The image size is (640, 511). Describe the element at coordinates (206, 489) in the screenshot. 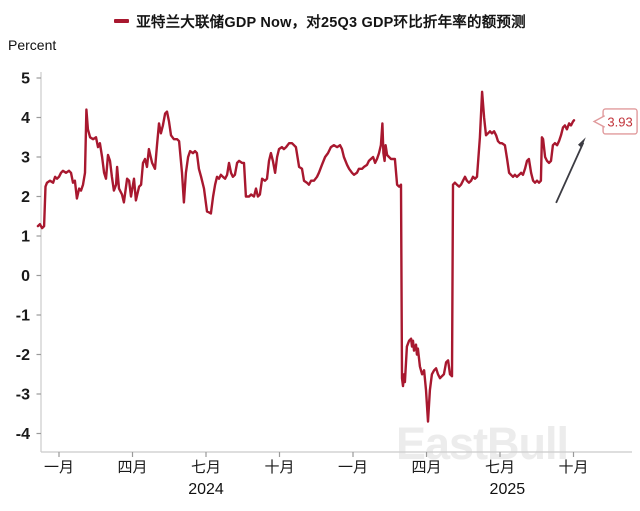

I see `year-label: 2024` at that location.